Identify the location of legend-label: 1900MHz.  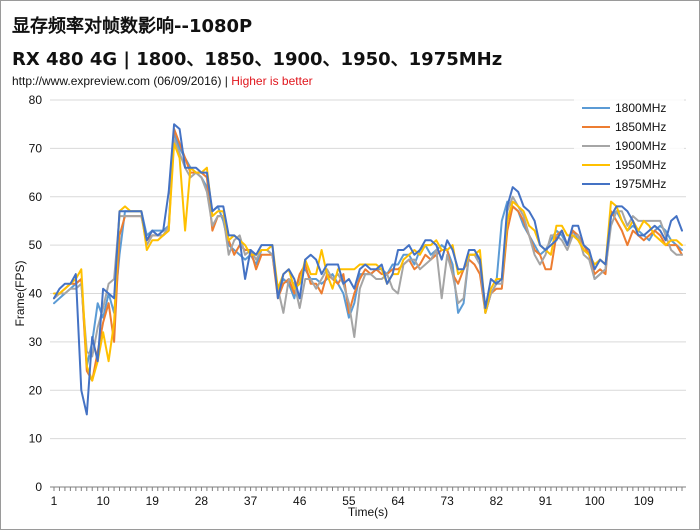
(640, 146).